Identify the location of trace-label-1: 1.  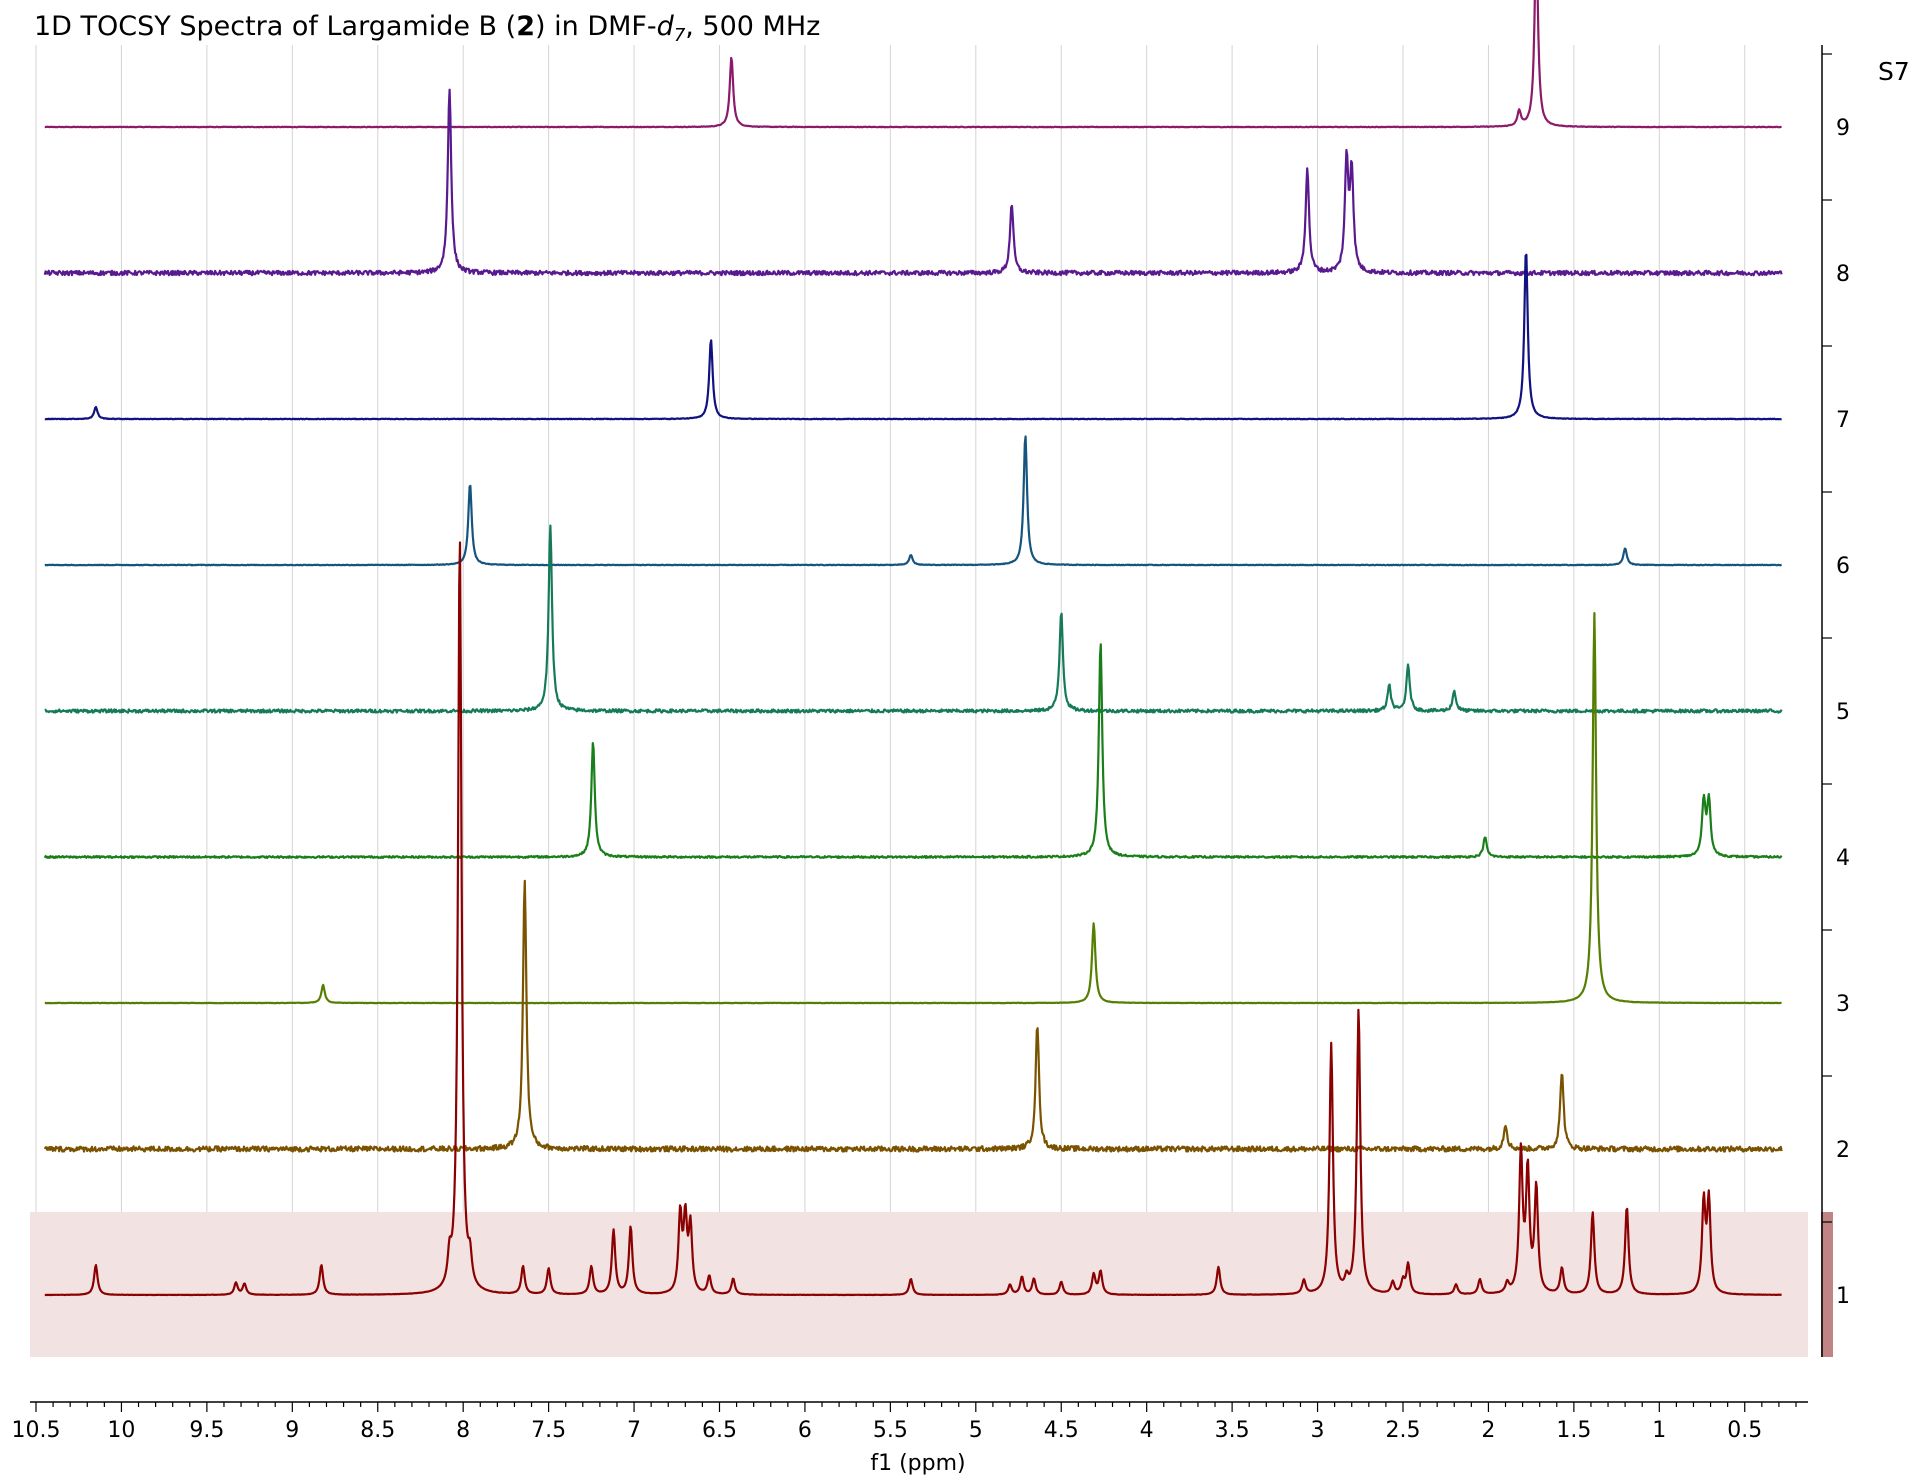
(1843, 1296).